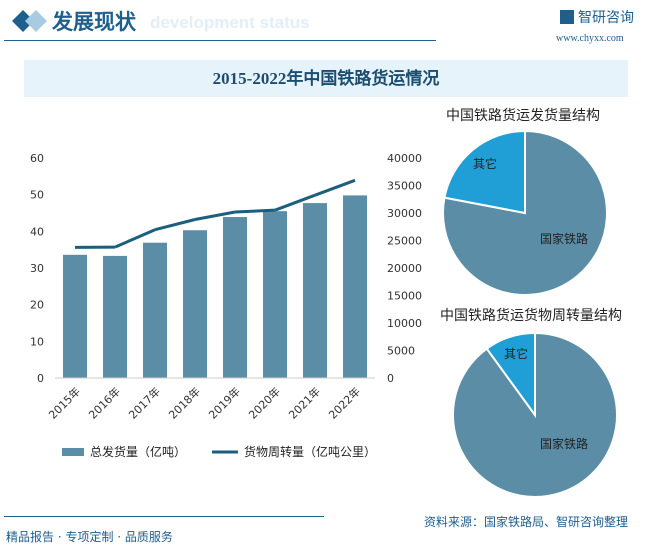 This screenshot has height=550, width=658. I want to click on source-note: 资料来源：国家铁路局、智研咨询整理, so click(526, 522).